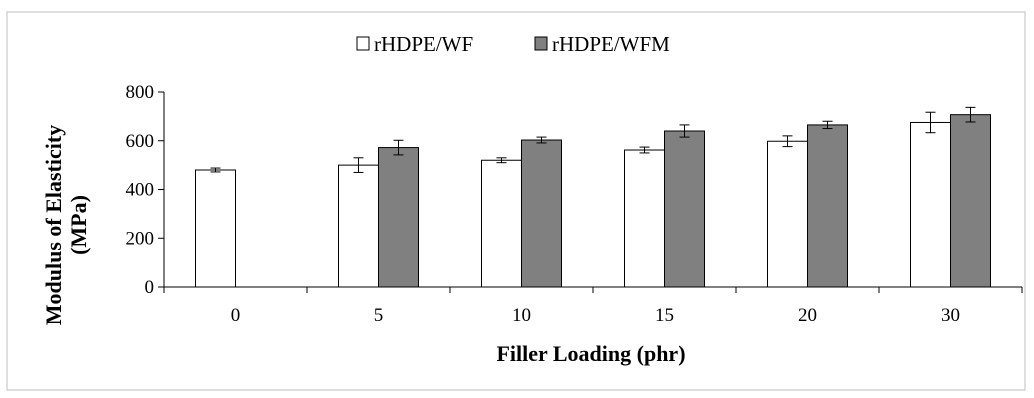 The width and height of the screenshot is (1034, 398). What do you see at coordinates (590, 353) in the screenshot?
I see `x-axis-title: Filler Loading (phr)` at bounding box center [590, 353].